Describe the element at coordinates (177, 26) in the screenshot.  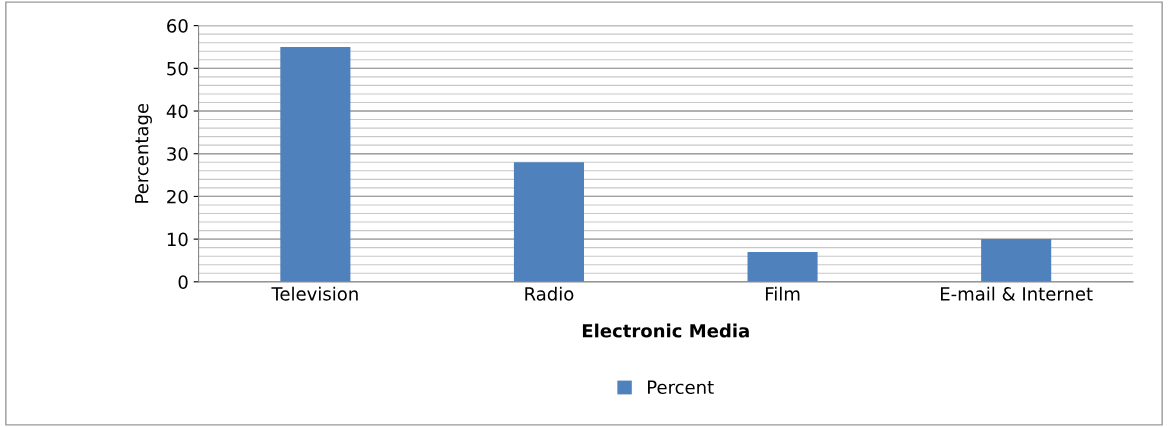
I see `y-tick-label: 60` at that location.